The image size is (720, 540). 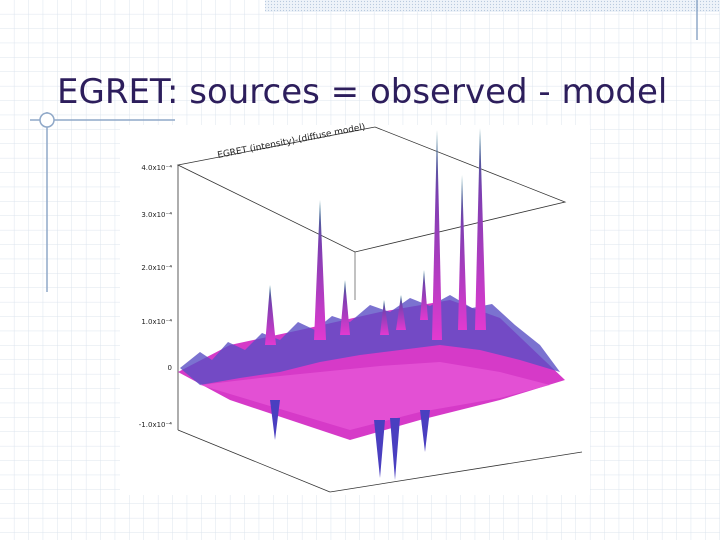 What do you see at coordinates (47, 120) in the screenshot?
I see `deco-circle` at bounding box center [47, 120].